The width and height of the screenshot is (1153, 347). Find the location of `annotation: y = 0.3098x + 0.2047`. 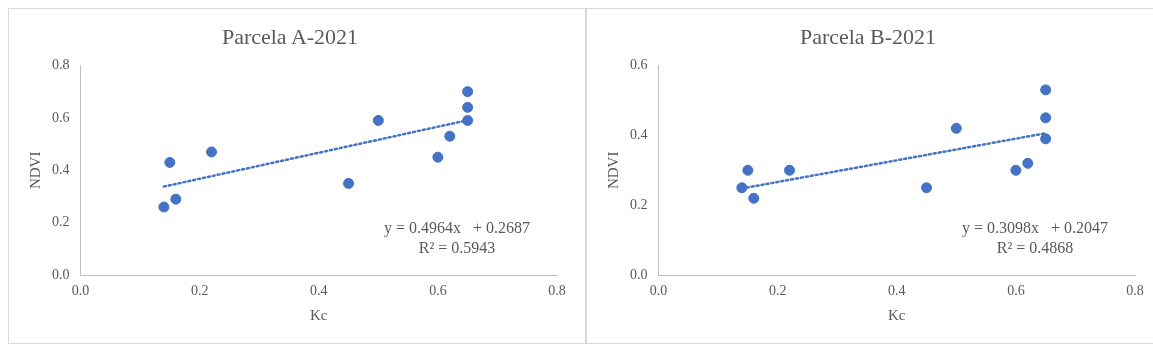

annotation: y = 0.3098x + 0.2047 is located at coordinates (1035, 228).